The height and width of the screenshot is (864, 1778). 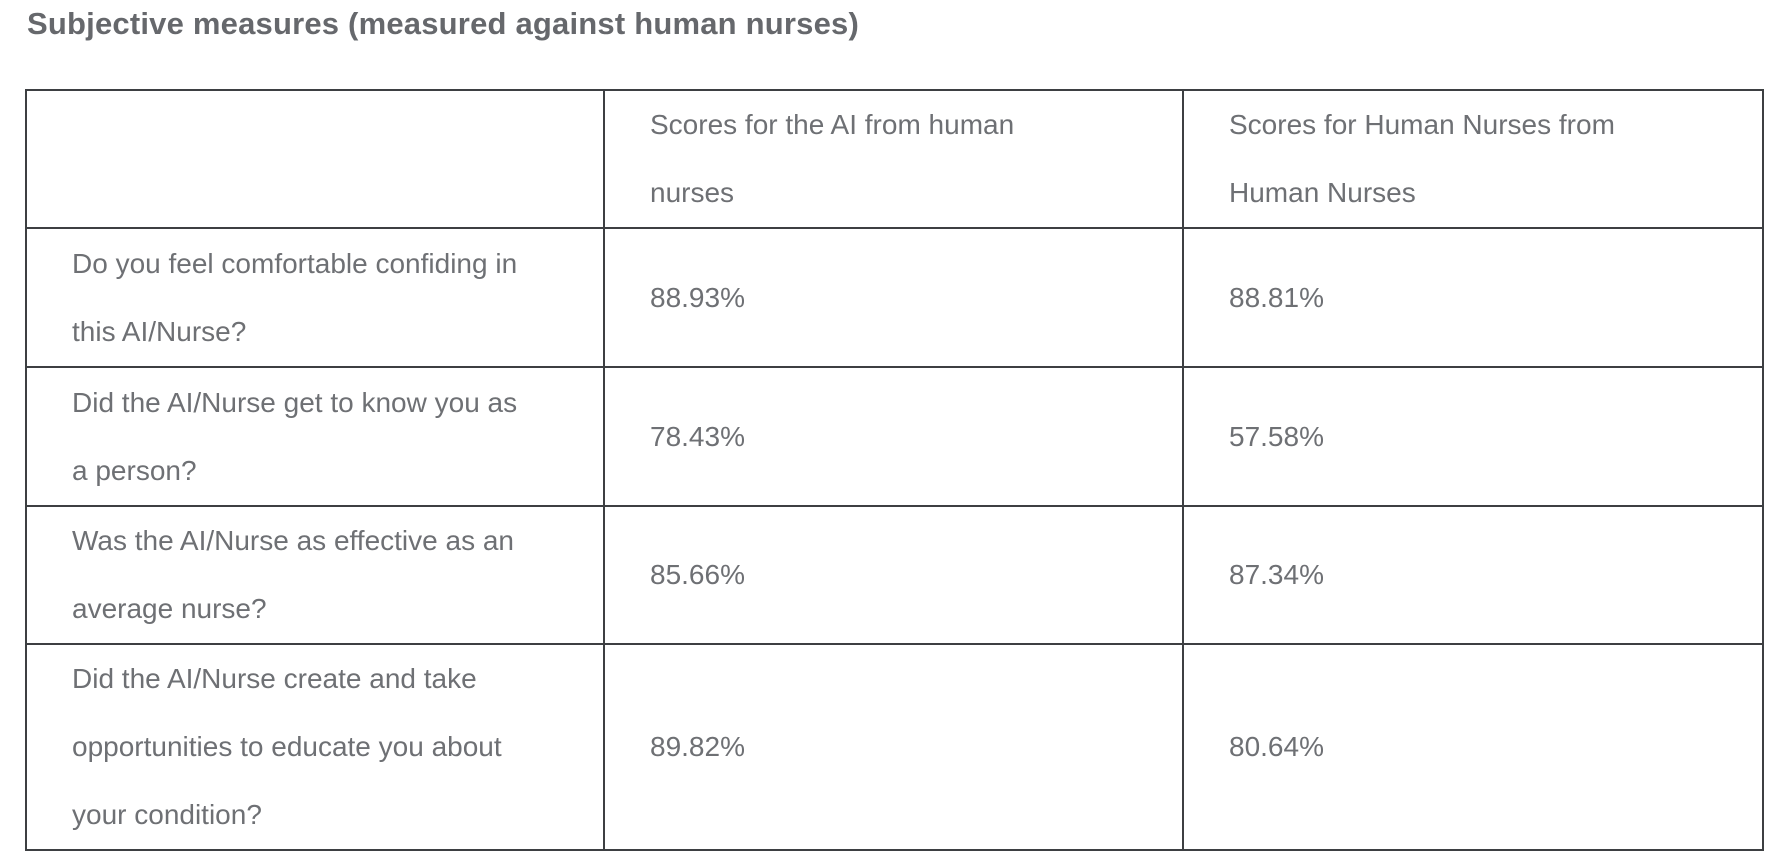 I want to click on ai-score-cell: 78.43%, so click(x=893, y=436).